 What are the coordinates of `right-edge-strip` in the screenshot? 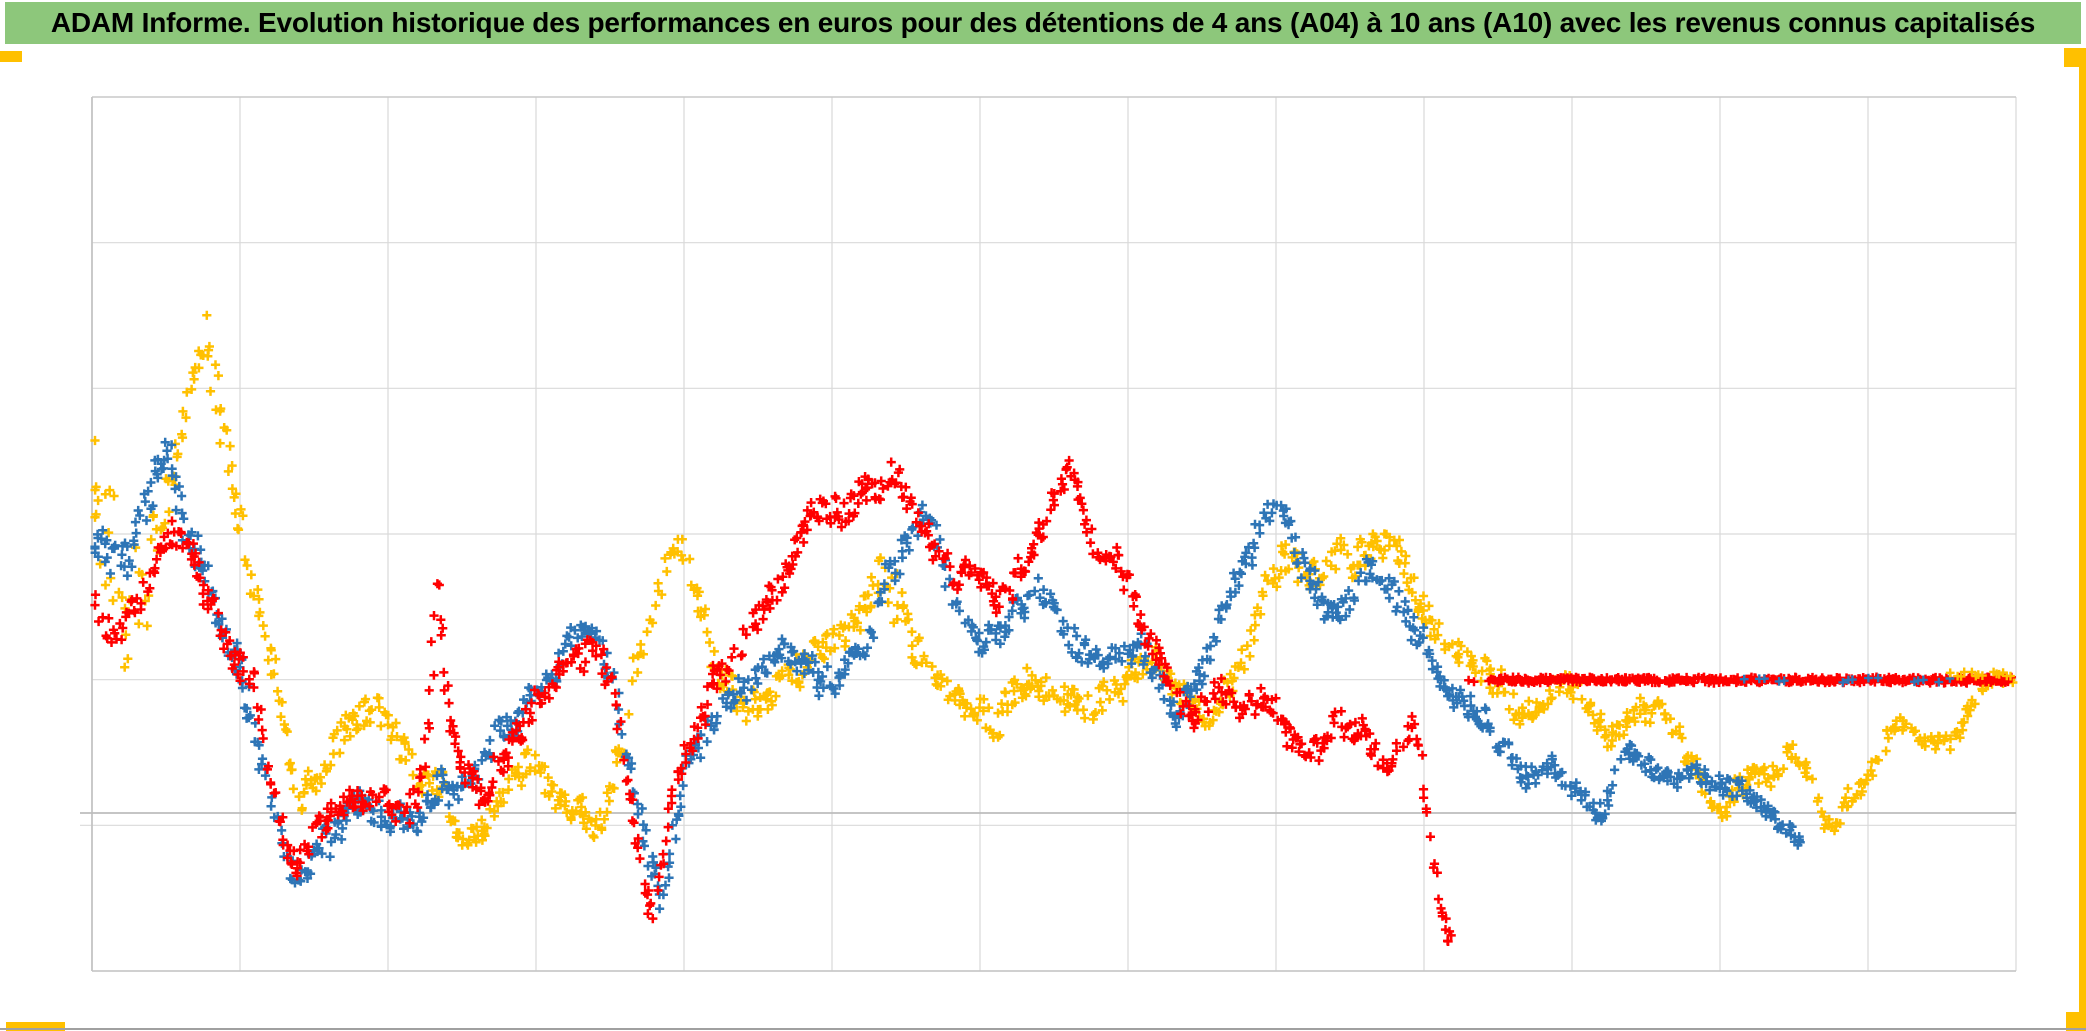 It's located at (2082, 539).